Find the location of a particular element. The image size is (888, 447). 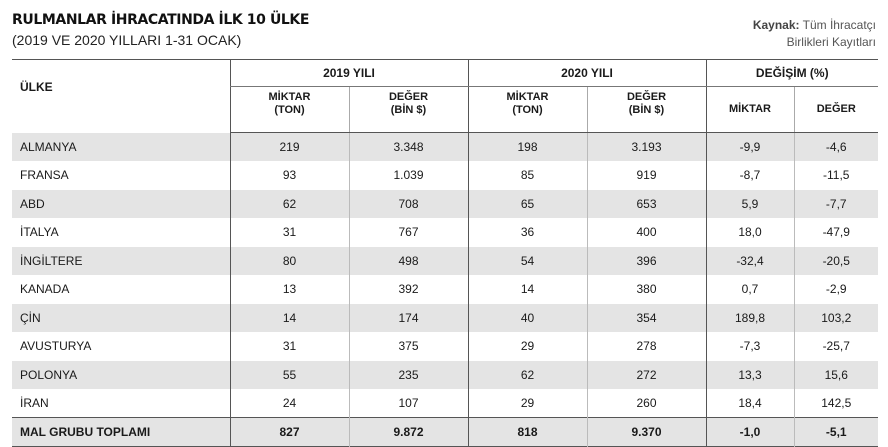

cell-change-quantity: -32,4 is located at coordinates (749, 260).